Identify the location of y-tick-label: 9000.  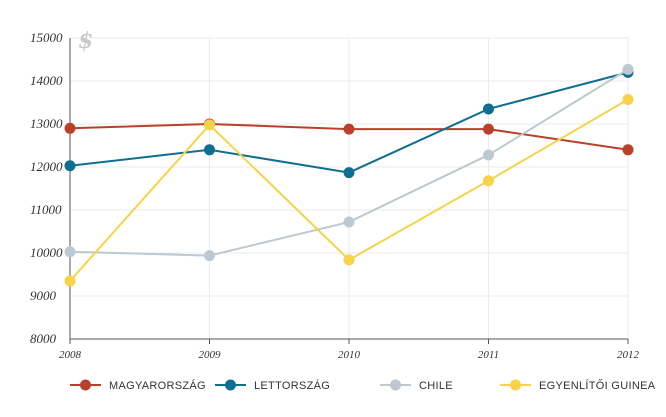
(43, 295).